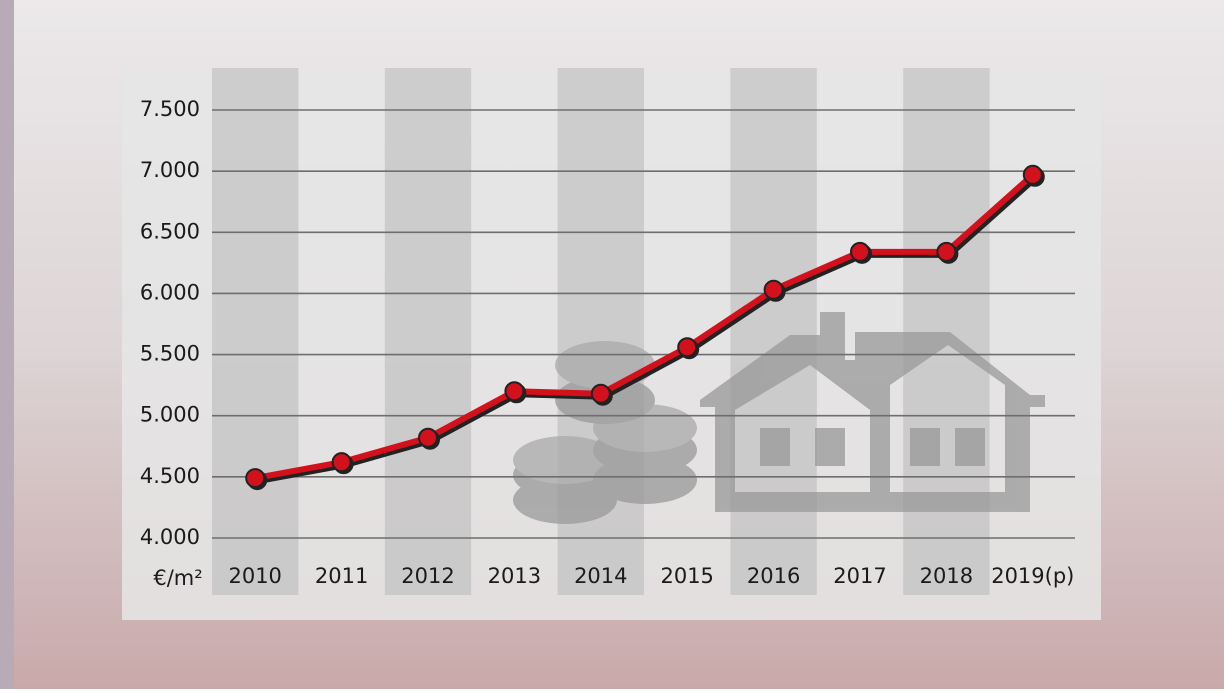 This screenshot has width=1224, height=693. I want to click on y-tick-label: 5.500, so click(170, 354).